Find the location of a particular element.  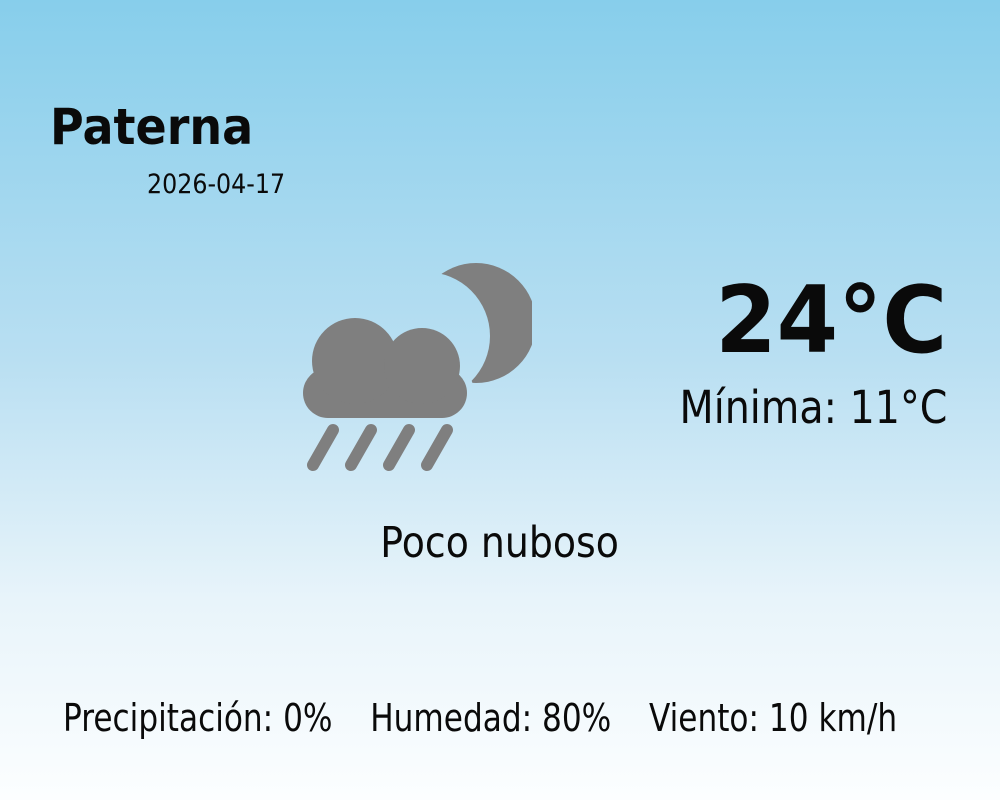

date-text: 2026-04-17 is located at coordinates (216, 184).